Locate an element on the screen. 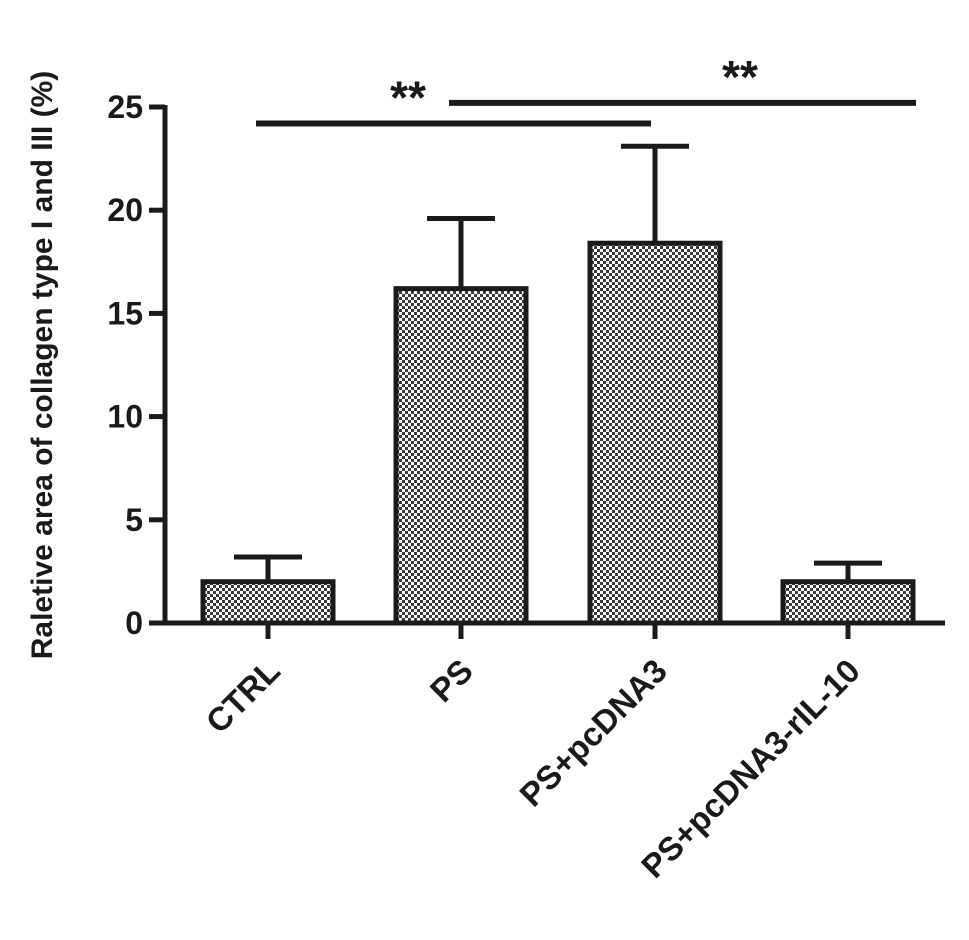 Image resolution: width=969 pixels, height=940 pixels. x-tick-label: PS+pcDNA3 is located at coordinates (593, 733).